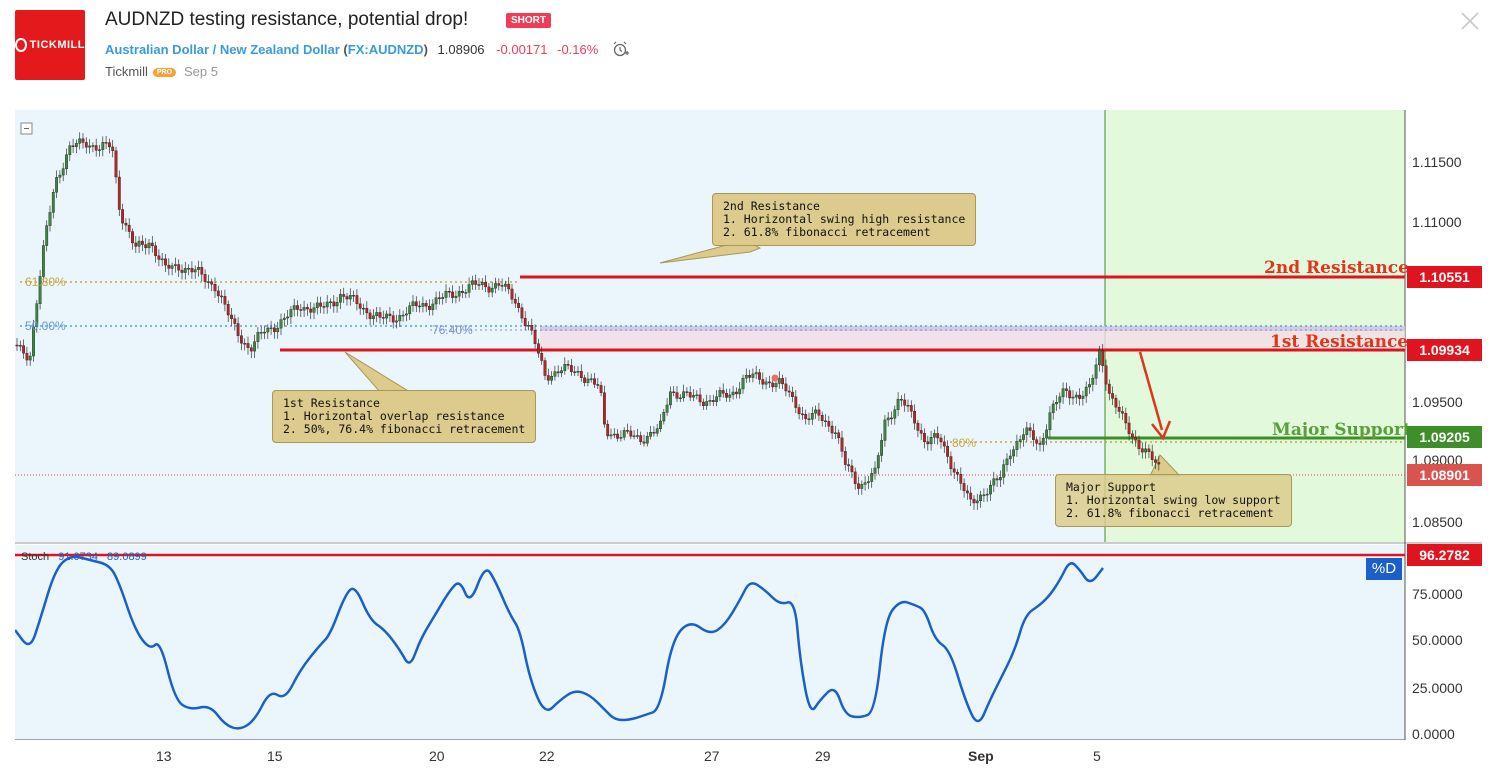  Describe the element at coordinates (1384, 569) in the screenshot. I see `stoch-d-badge: %D` at that location.